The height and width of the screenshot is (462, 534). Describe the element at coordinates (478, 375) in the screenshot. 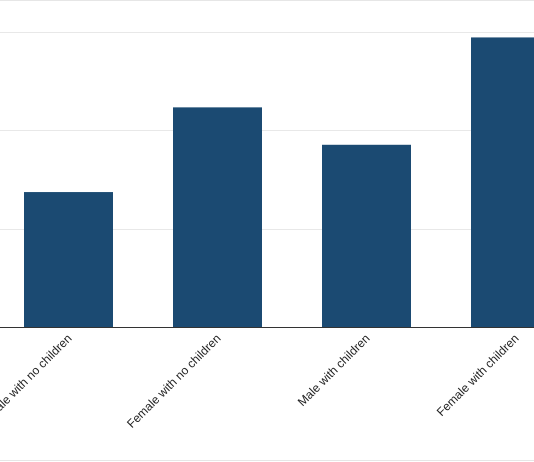

I see `x-tick-label: Female with children` at that location.